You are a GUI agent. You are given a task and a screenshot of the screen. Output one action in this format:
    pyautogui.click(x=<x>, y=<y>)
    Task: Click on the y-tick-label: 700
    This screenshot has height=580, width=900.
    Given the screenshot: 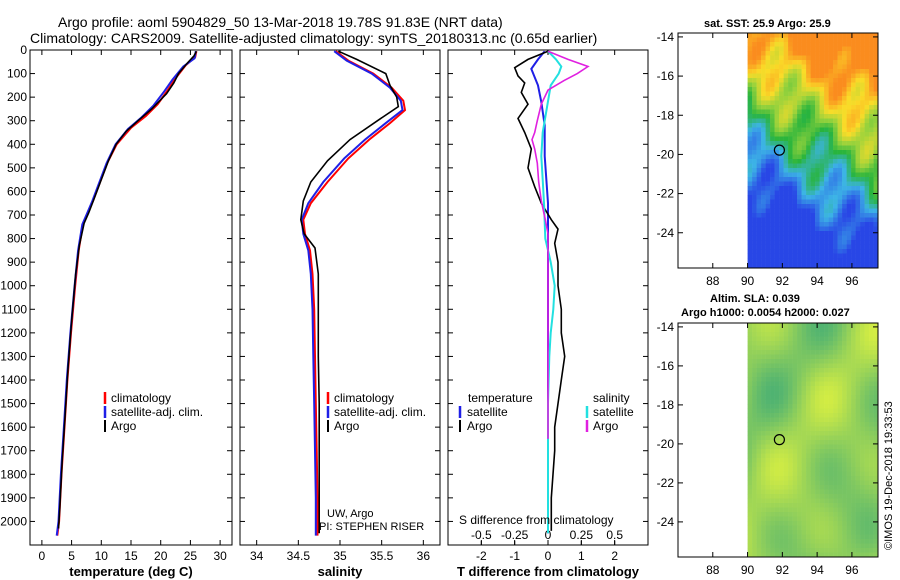 What is the action you would take?
    pyautogui.click(x=17, y=215)
    